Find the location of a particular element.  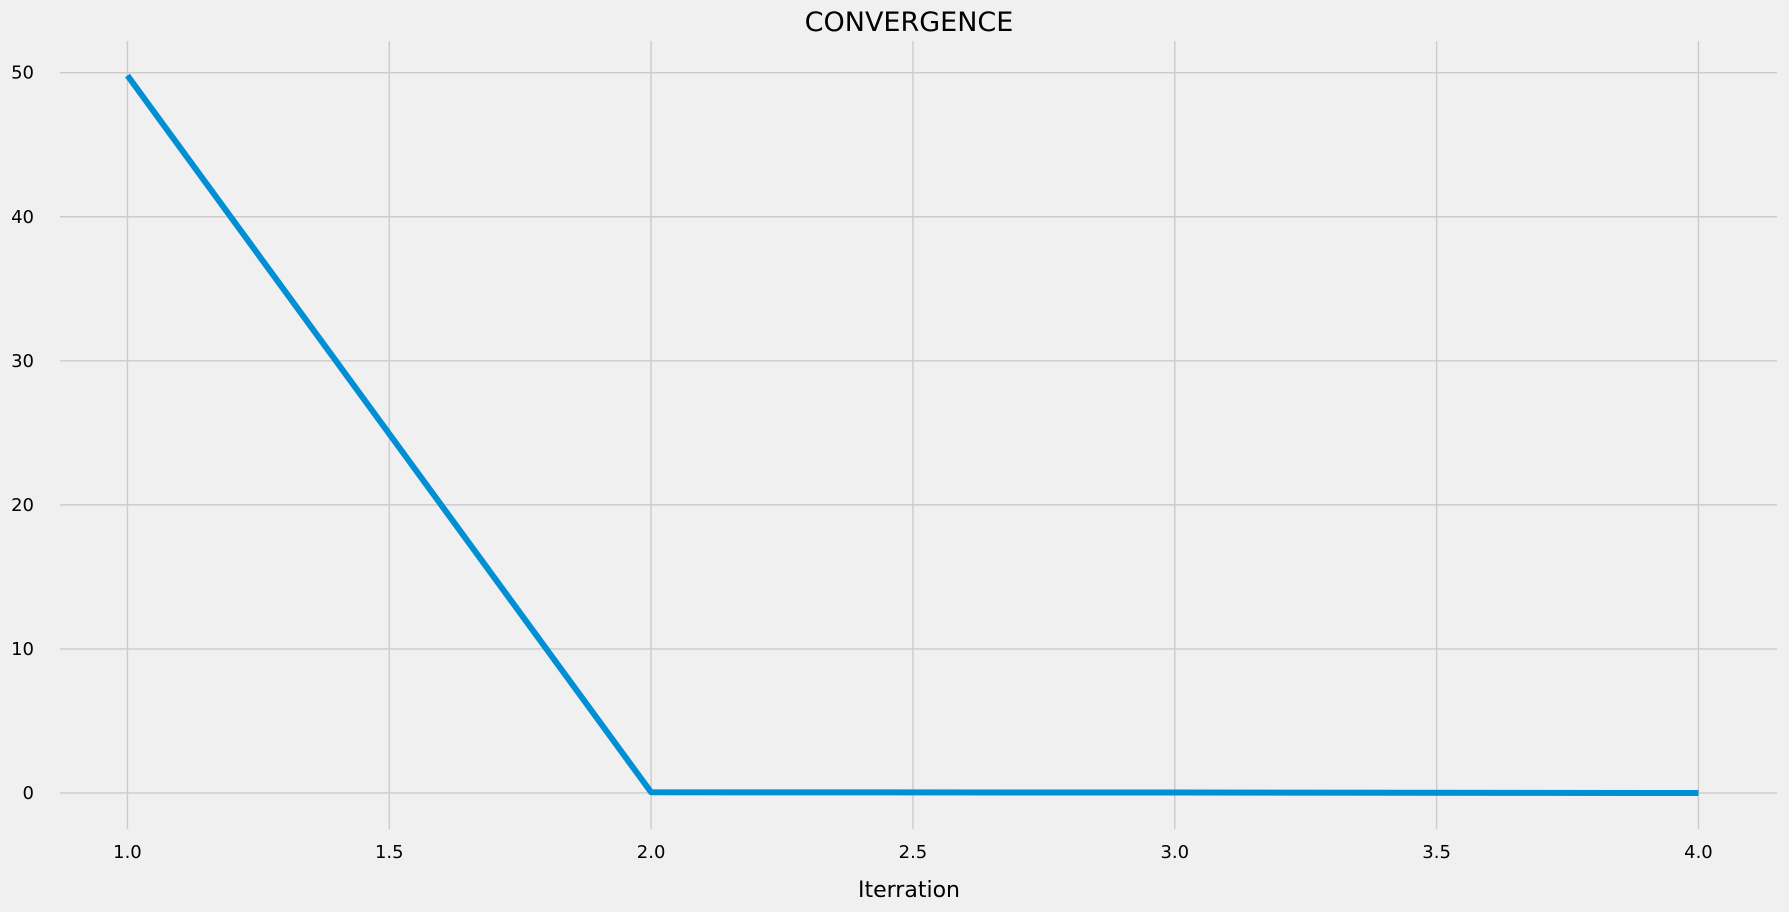

x-tick-label: 1.5 is located at coordinates (389, 852).